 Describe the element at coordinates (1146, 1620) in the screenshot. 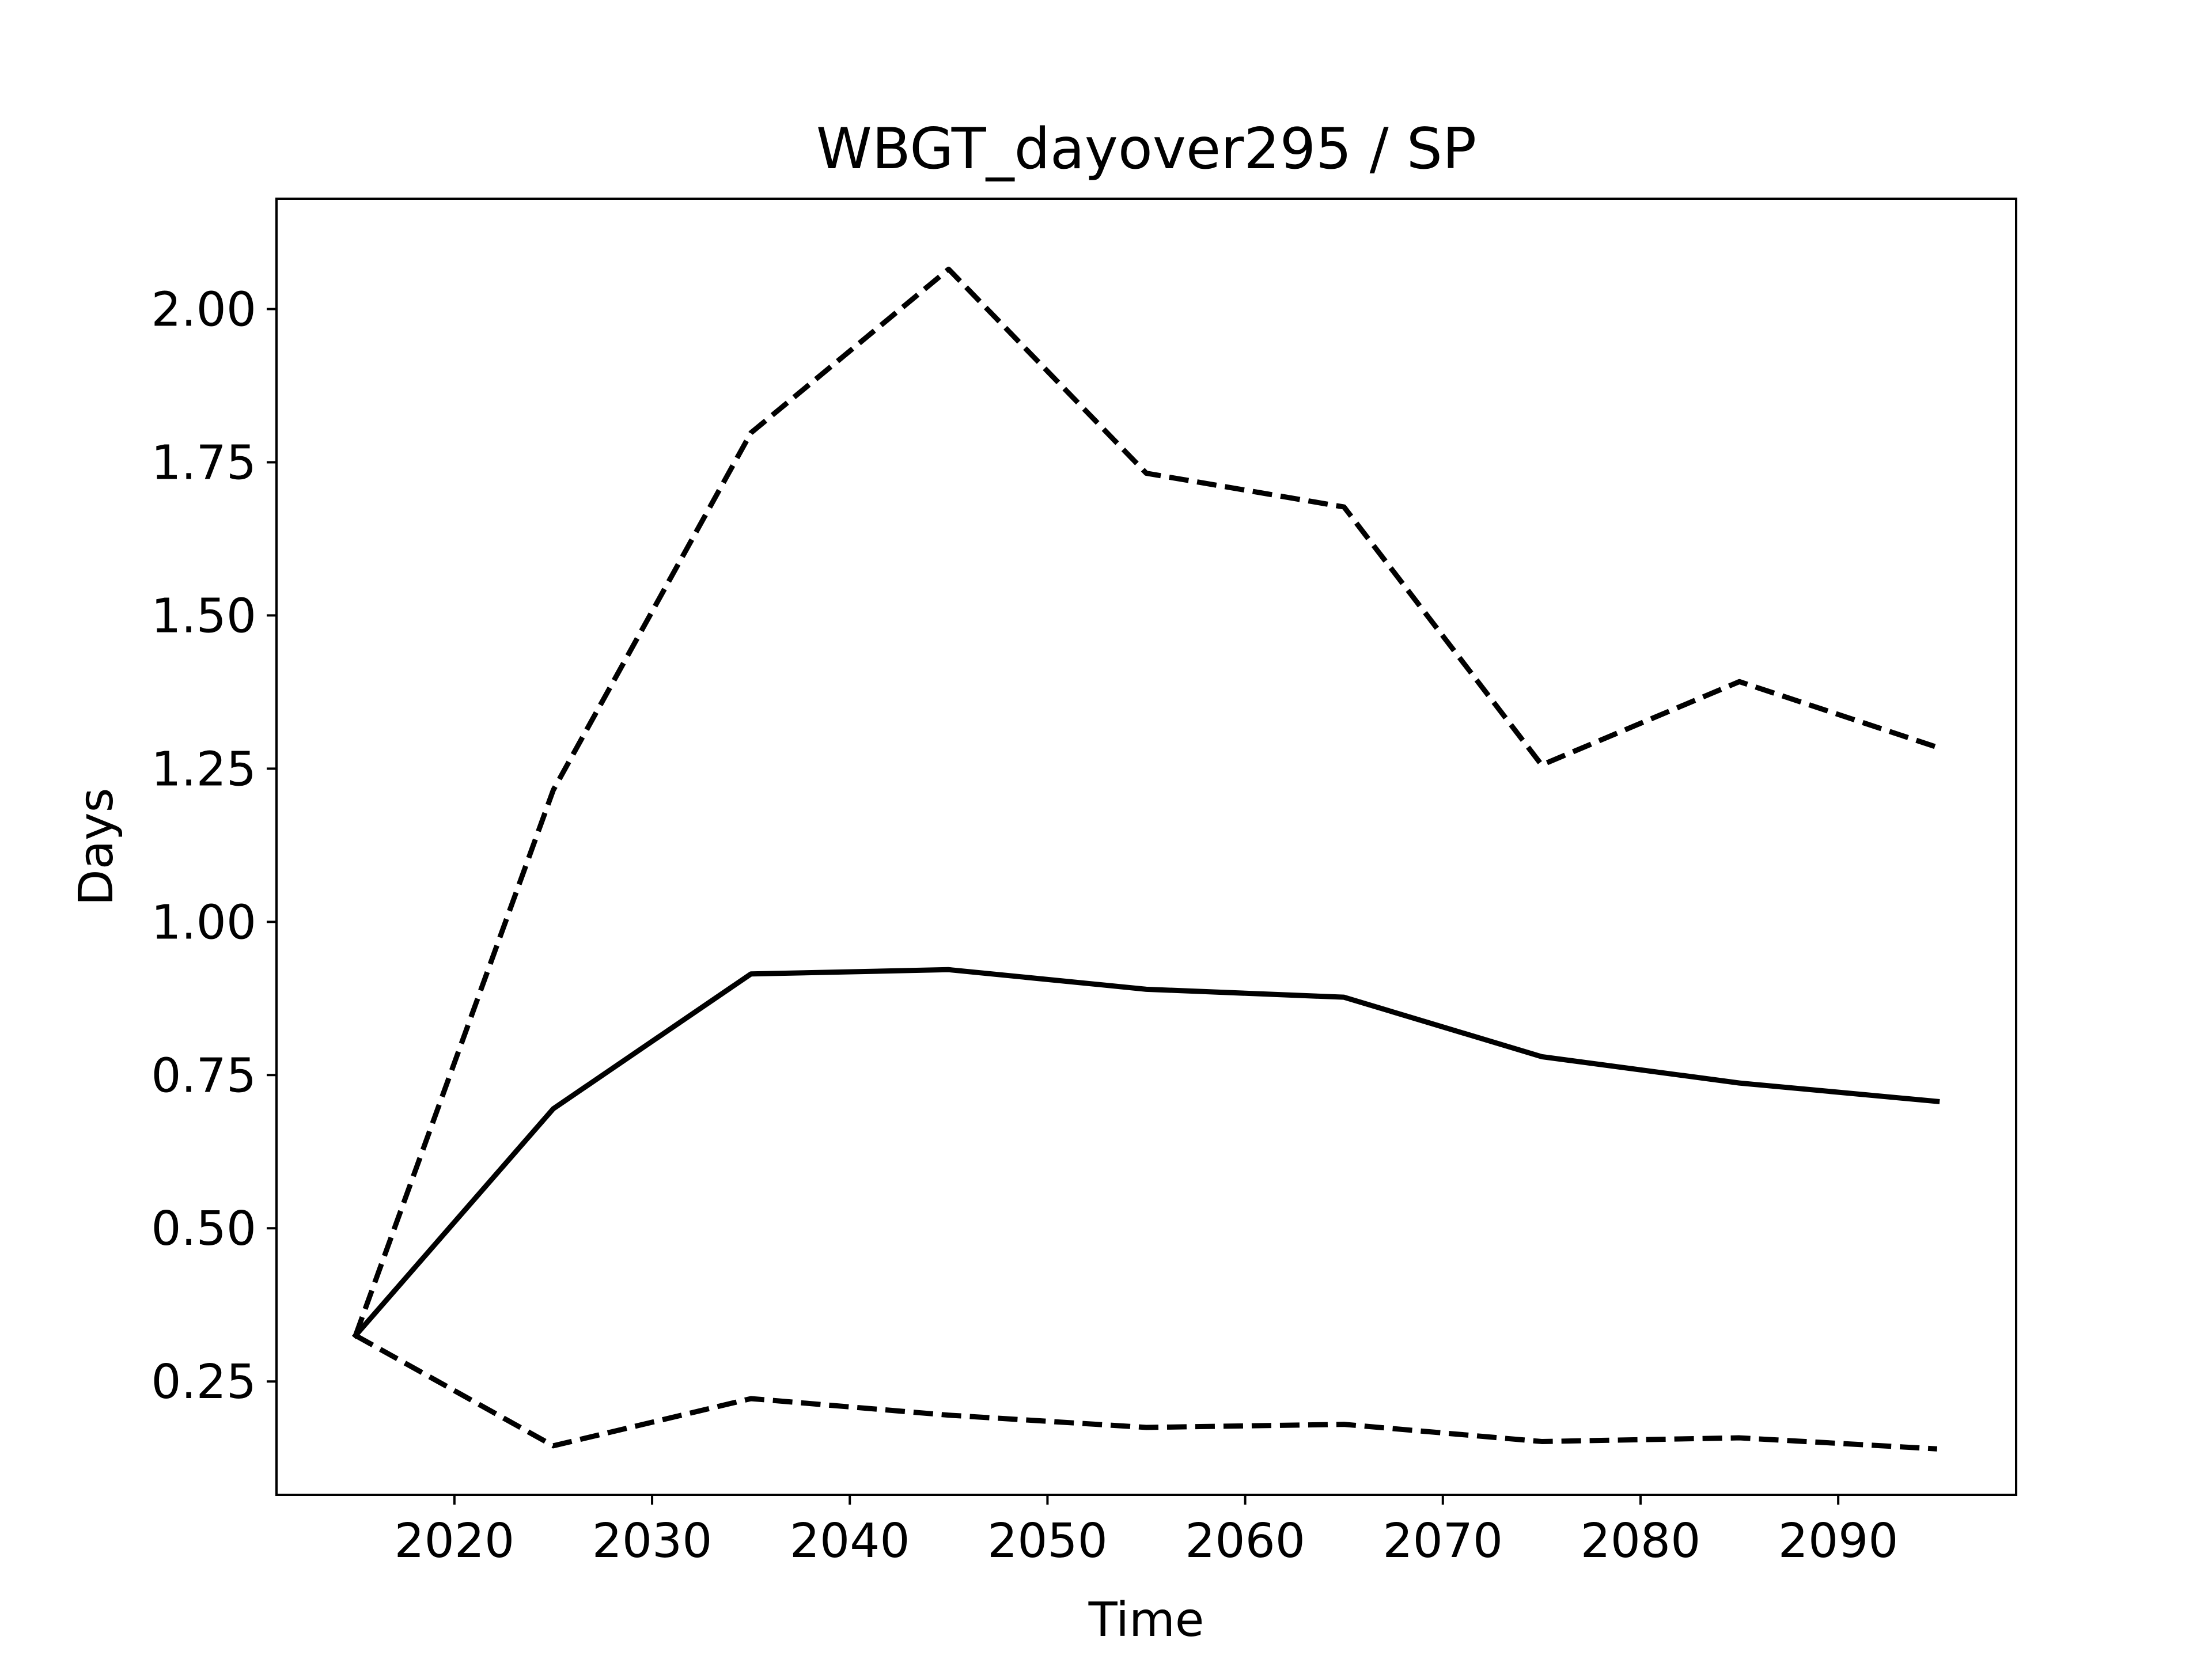

I see `x-axis-label: Time` at that location.